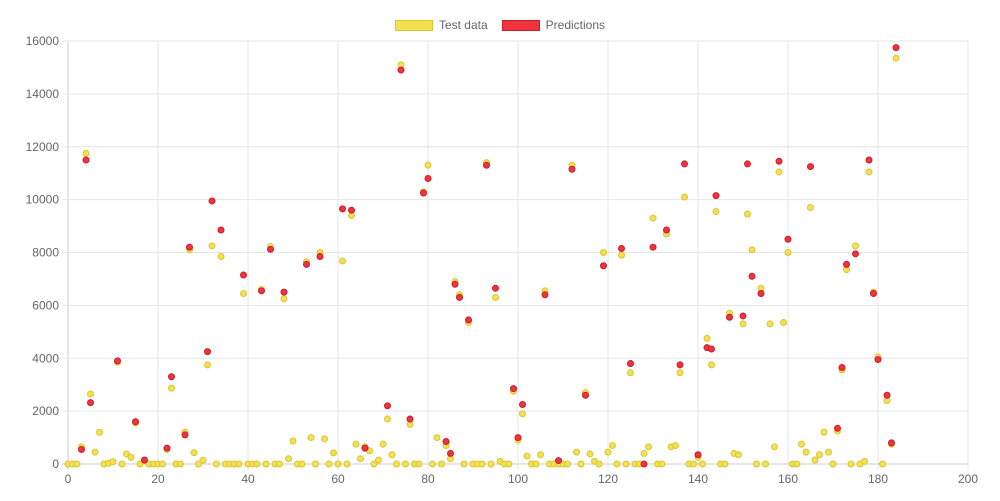 This screenshot has width=1000, height=501. What do you see at coordinates (43, 200) in the screenshot?
I see `y-tick-label: 10000` at bounding box center [43, 200].